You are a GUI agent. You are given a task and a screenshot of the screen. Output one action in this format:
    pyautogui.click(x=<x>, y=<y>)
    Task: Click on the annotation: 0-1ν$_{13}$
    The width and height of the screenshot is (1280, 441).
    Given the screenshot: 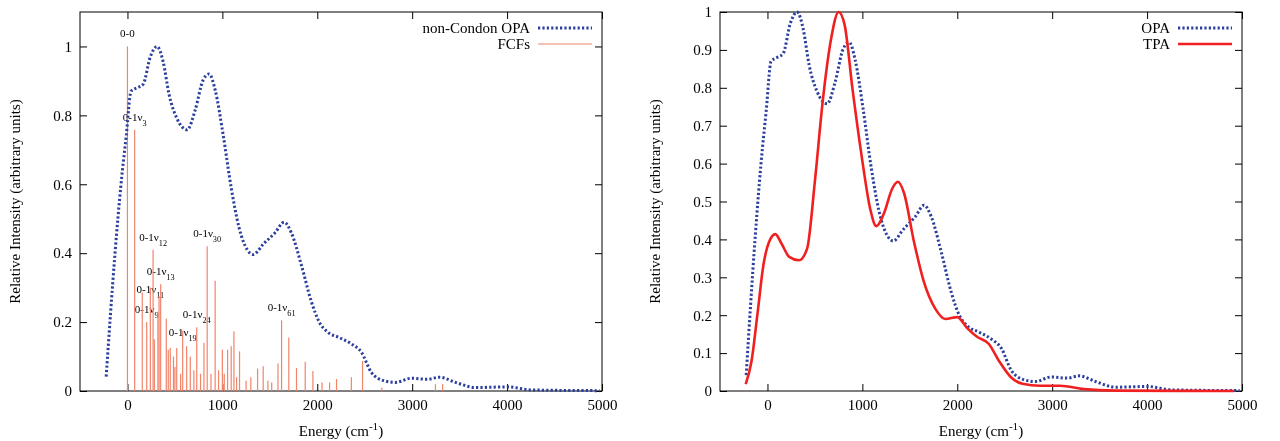 What is the action you would take?
    pyautogui.click(x=160, y=273)
    